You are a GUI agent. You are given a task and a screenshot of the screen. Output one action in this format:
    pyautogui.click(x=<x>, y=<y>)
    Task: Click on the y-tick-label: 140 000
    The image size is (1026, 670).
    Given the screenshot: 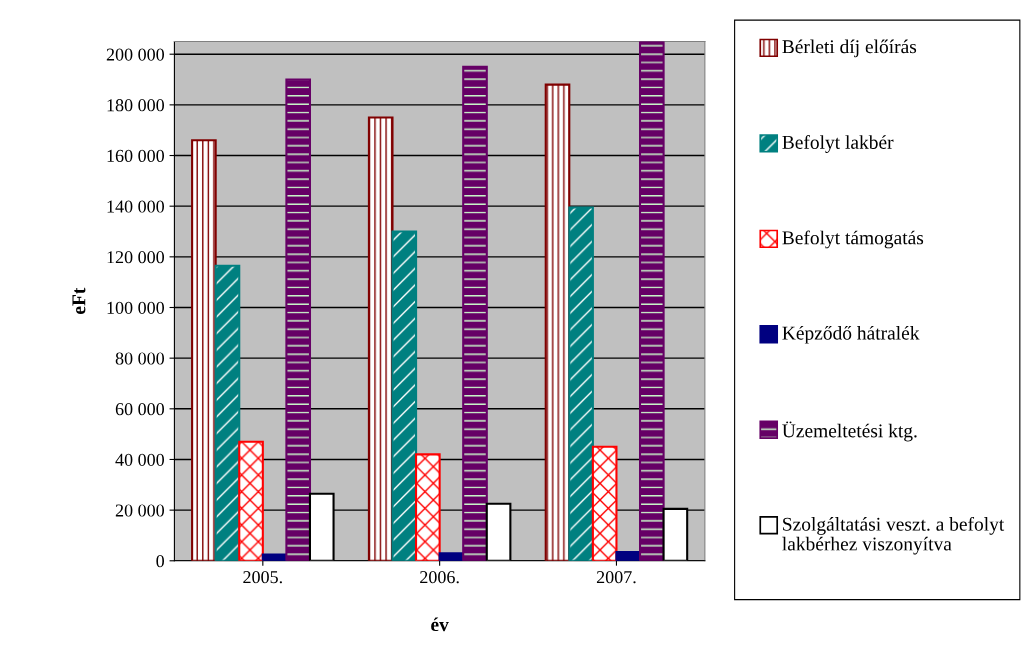 What is the action you would take?
    pyautogui.click(x=136, y=206)
    